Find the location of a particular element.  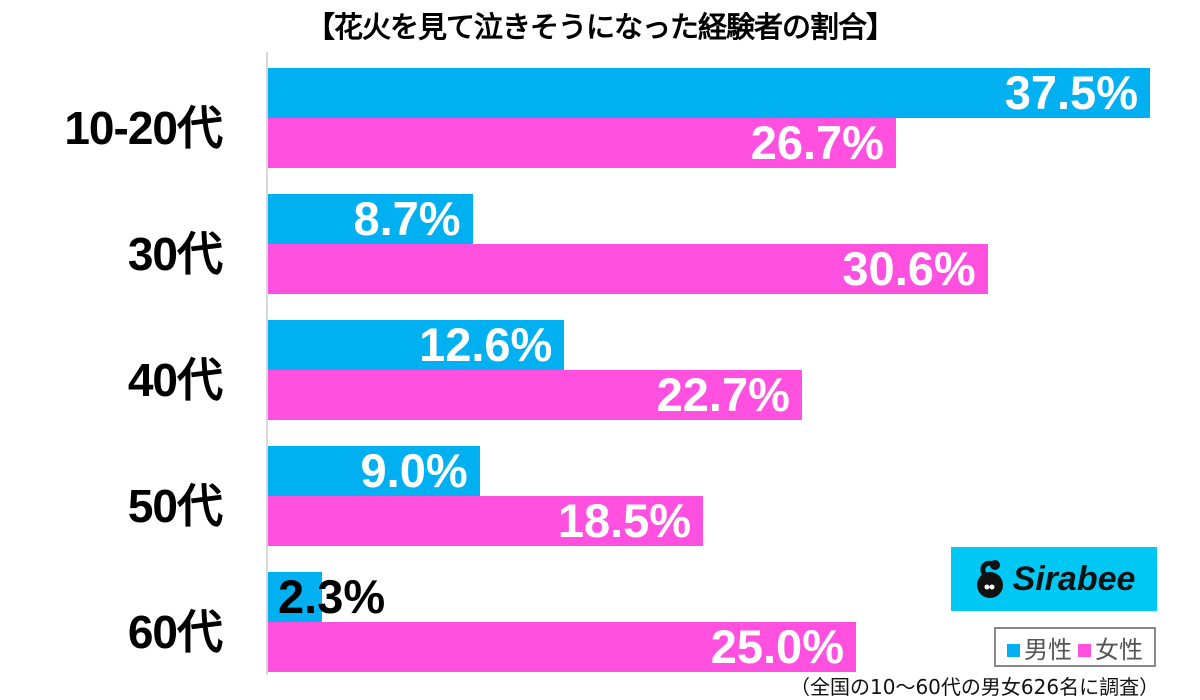

value-label: 12.6% is located at coordinates (486, 344).